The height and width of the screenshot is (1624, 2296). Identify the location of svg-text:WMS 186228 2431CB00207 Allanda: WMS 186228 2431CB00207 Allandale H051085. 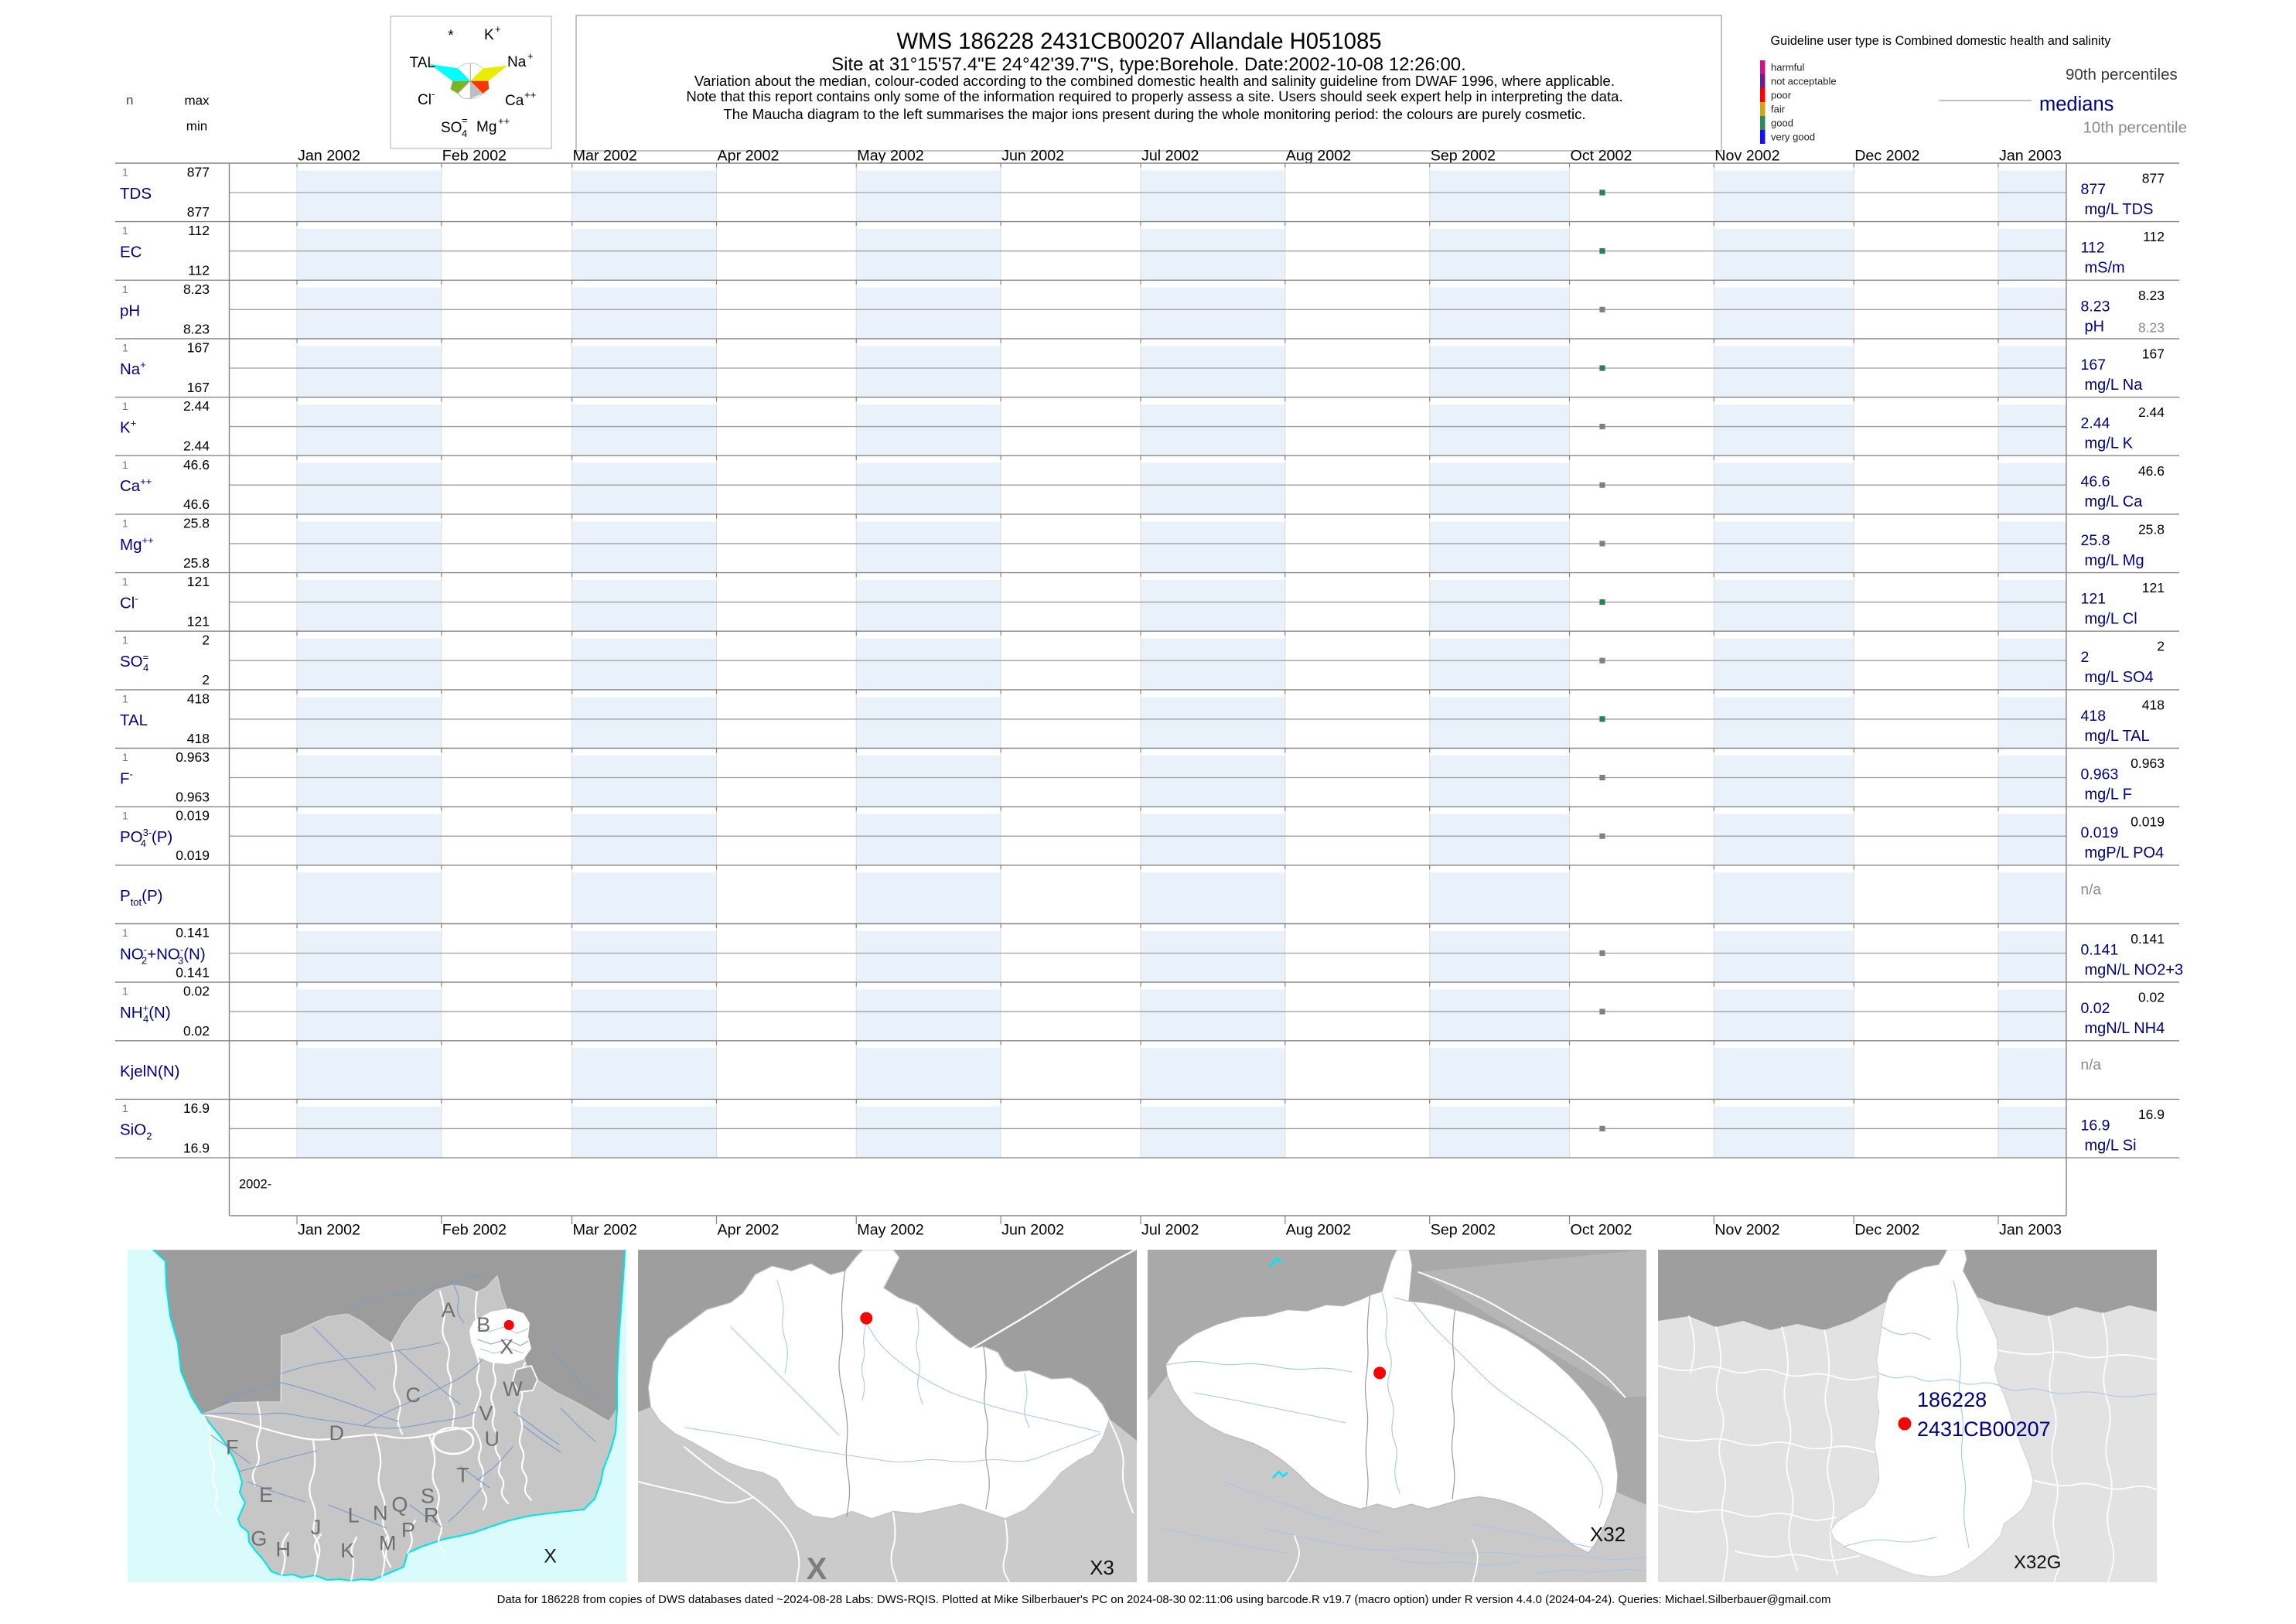
(1138, 41).